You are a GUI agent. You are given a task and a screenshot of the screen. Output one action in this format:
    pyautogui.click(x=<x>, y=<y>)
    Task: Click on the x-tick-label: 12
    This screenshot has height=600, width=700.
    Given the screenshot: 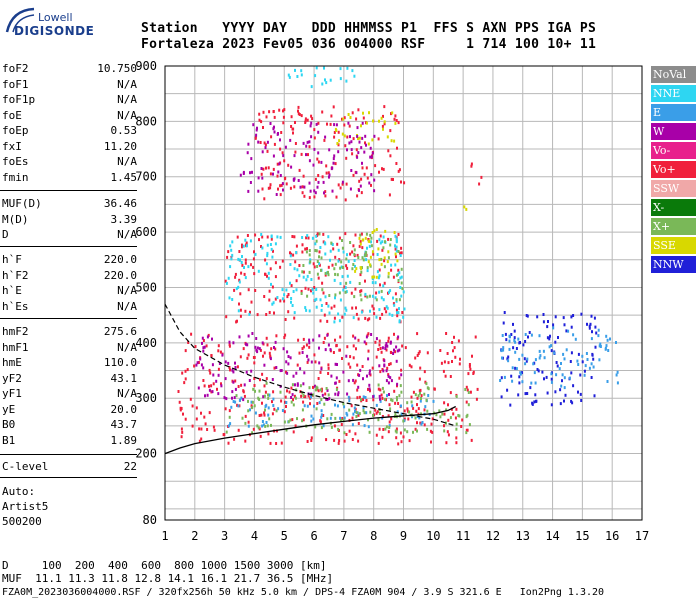 What is the action you would take?
    pyautogui.click(x=493, y=536)
    